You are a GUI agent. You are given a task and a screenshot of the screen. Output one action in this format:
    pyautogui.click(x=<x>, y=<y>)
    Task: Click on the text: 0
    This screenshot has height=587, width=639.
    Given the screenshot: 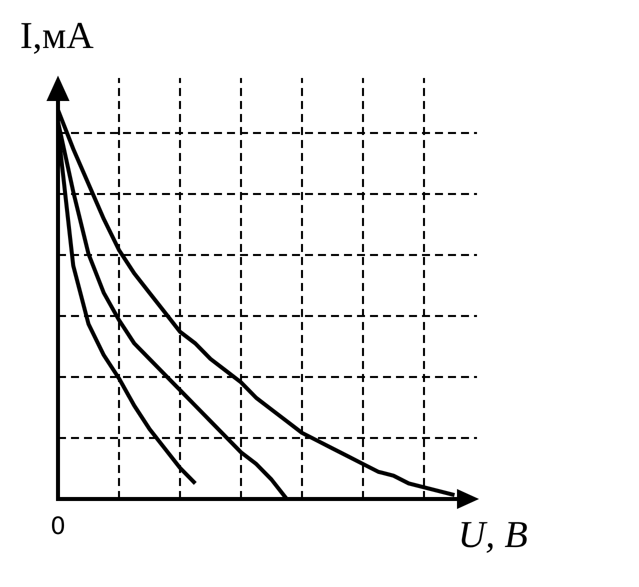 What is the action you would take?
    pyautogui.click(x=58, y=526)
    